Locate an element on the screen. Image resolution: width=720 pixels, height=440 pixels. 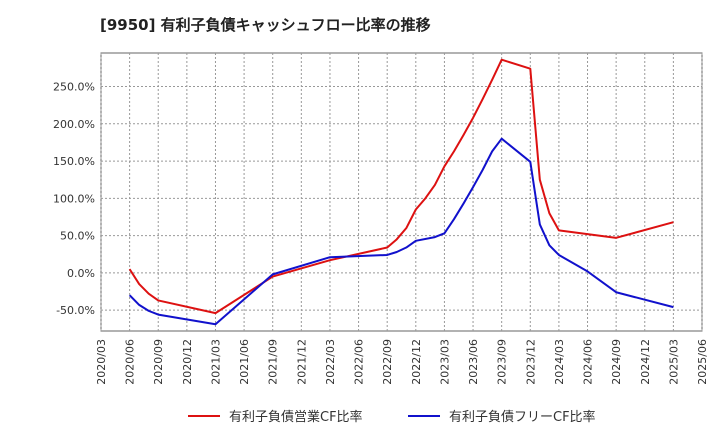
x-tick-label: 2023/09 is located at coordinates (502, 362).